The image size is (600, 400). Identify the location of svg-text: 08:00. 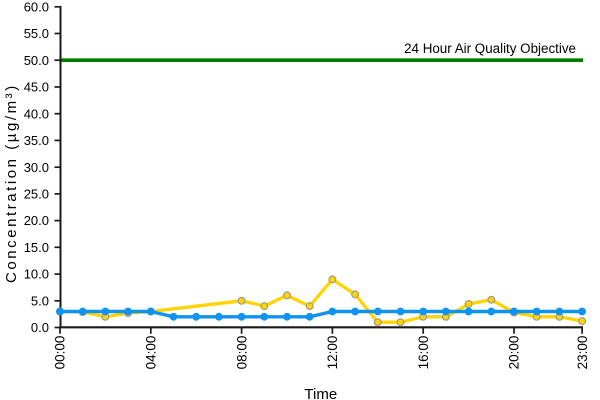
(241, 353).